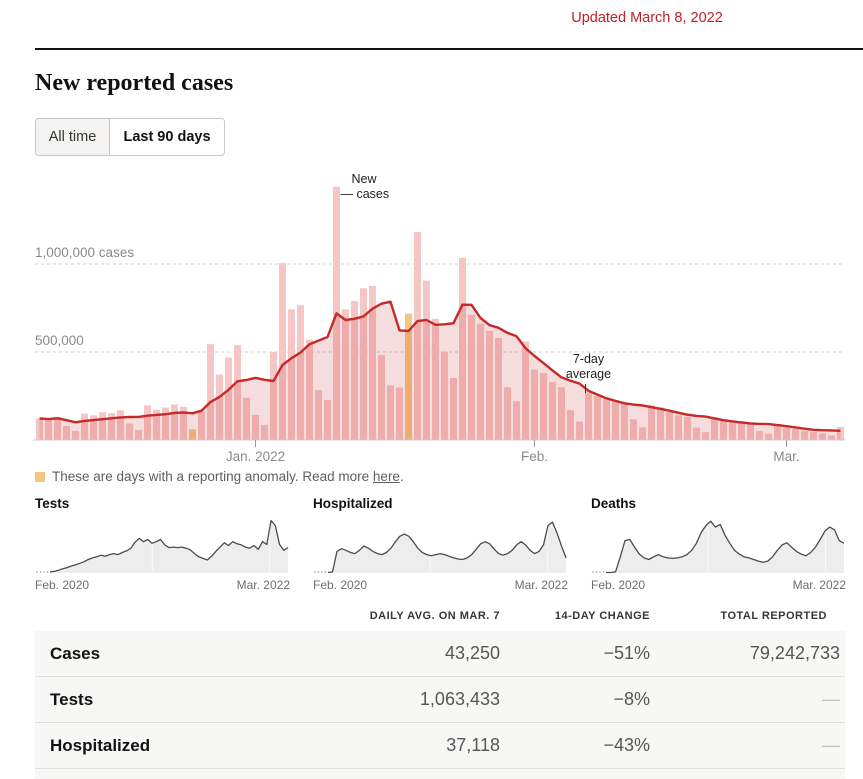 This screenshot has width=863, height=779. What do you see at coordinates (447, 547) in the screenshot?
I see `spark-area` at bounding box center [447, 547].